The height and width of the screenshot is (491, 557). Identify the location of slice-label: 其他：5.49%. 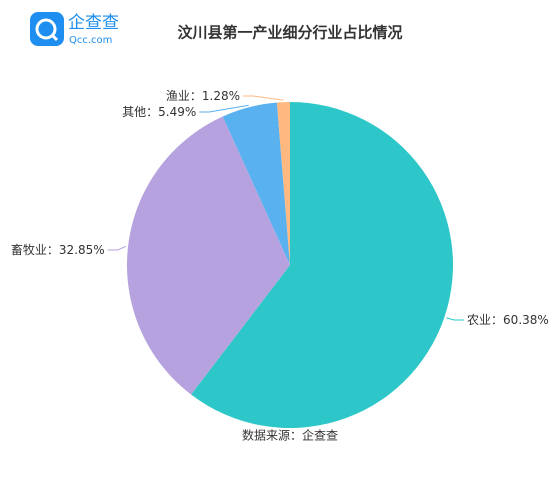
(159, 112).